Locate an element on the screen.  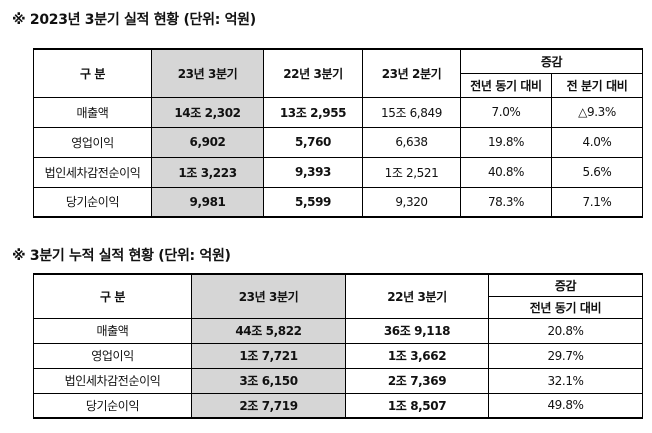
cell-q3-2022: 36조 9,118 is located at coordinates (417, 330).